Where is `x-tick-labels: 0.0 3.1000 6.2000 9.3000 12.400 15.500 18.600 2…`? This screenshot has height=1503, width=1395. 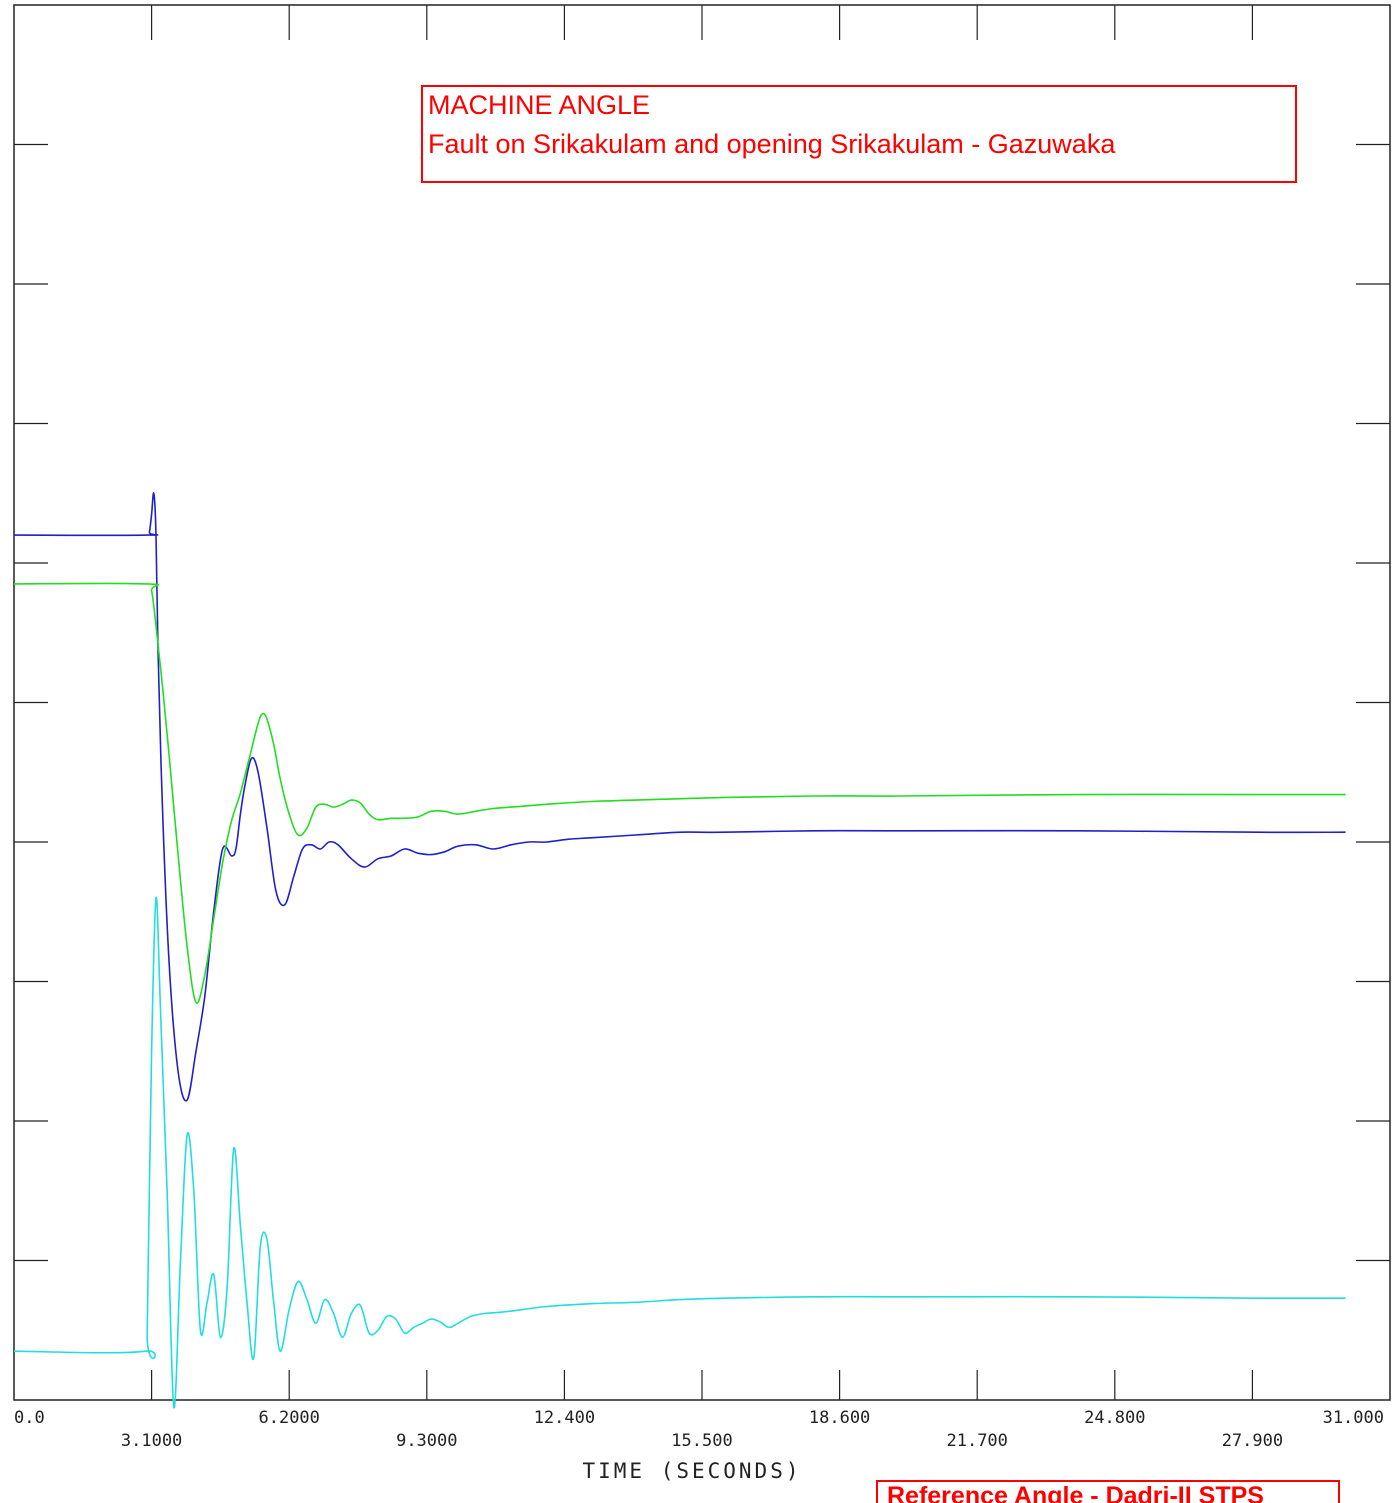
x-tick-labels: 0.0 3.1000 6.2000 9.3000 12.400 15.500 18.600 2… is located at coordinates (699, 1429).